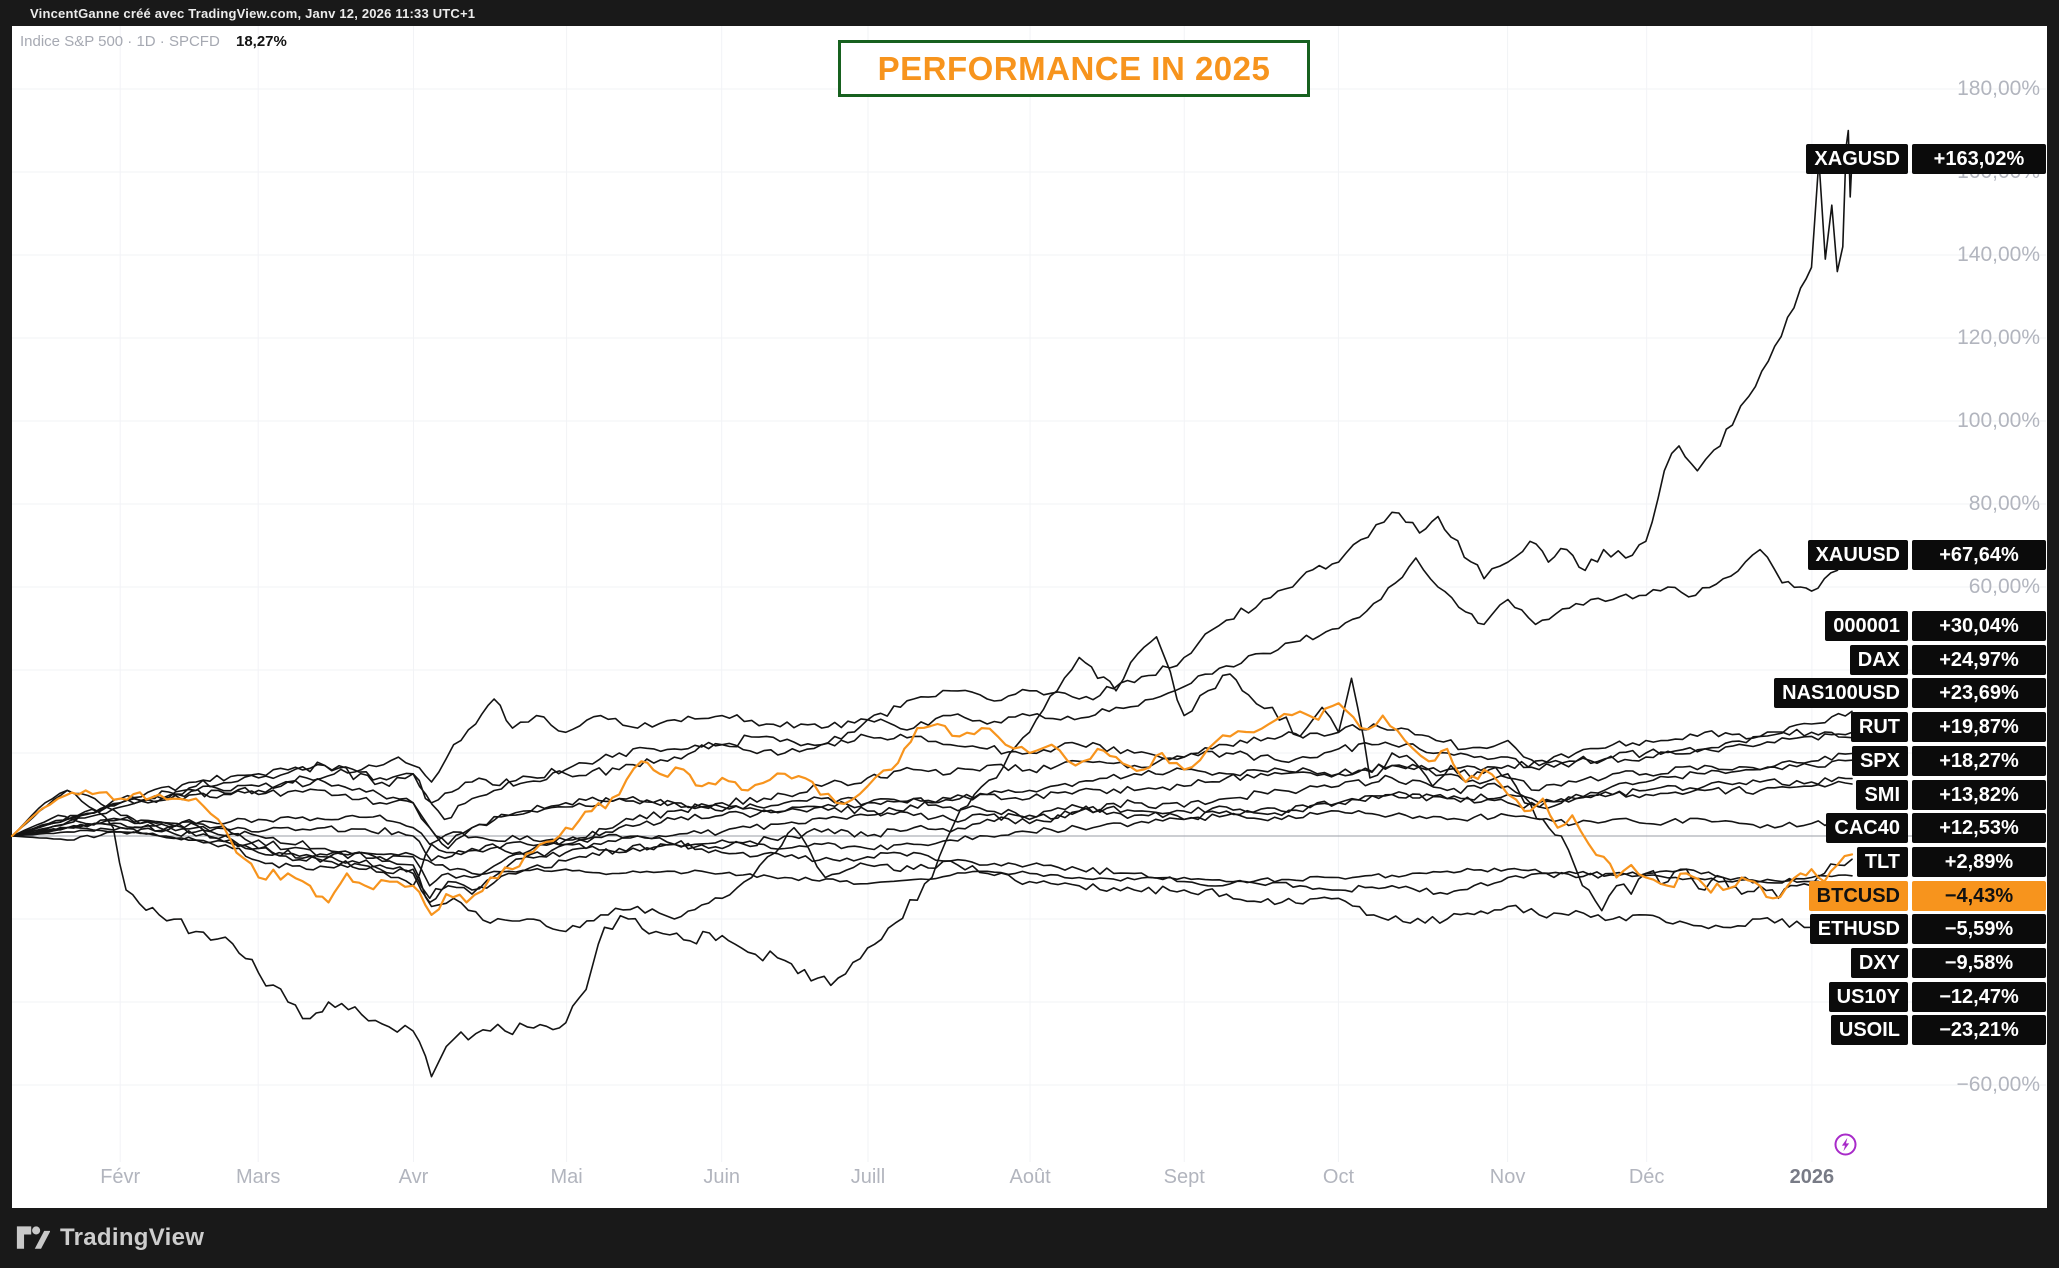  Describe the element at coordinates (1879, 760) in the screenshot. I see `price-label-ticker-SPX: SPX` at that location.